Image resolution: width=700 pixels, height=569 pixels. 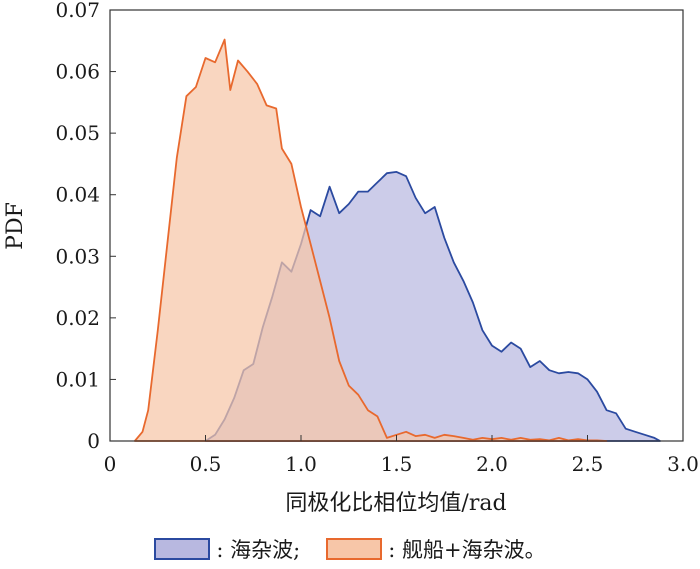 What do you see at coordinates (77, 11) in the screenshot?
I see `y-tick-label: 0.07` at bounding box center [77, 11].